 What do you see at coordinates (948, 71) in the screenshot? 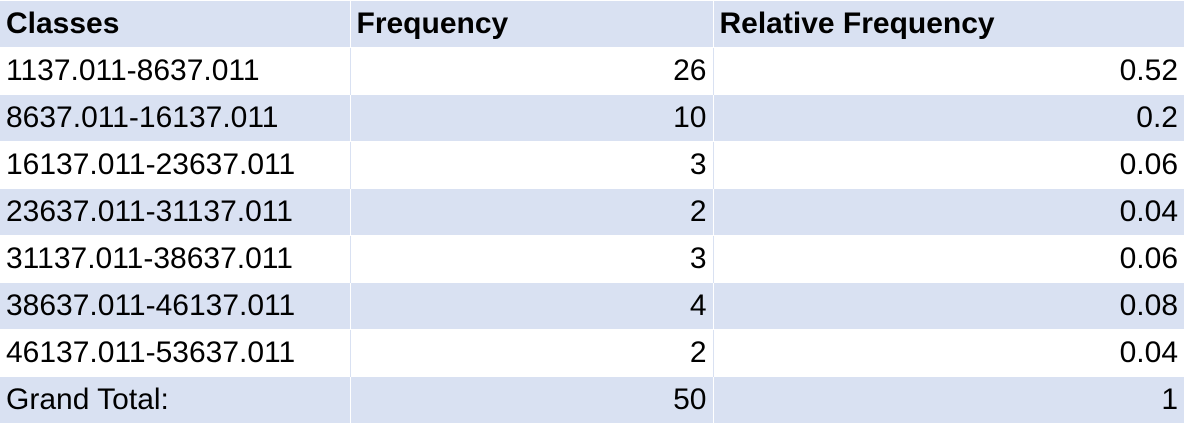
I see `cell-relative-frequency: 0.52` at bounding box center [948, 71].